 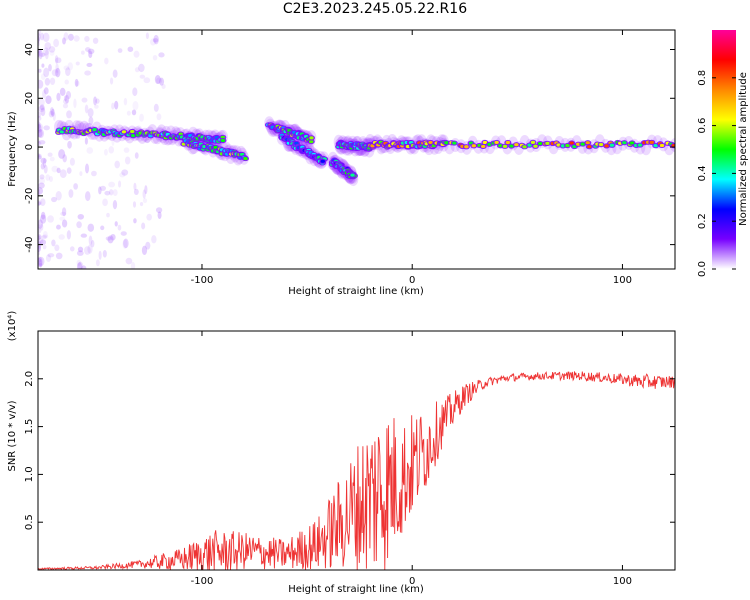 I want to click on y-tick-label: -40, so click(x=29, y=244).